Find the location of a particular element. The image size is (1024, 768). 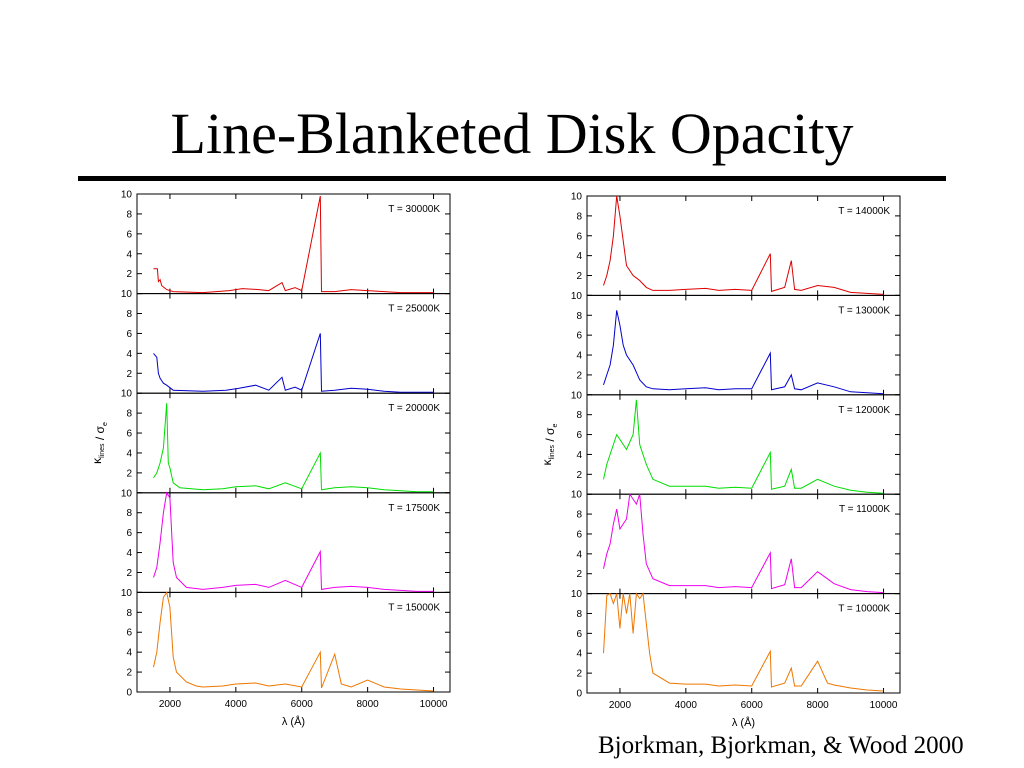

panel-5: 0 2 4 6 8 10 T = 10000K is located at coordinates (736, 644).